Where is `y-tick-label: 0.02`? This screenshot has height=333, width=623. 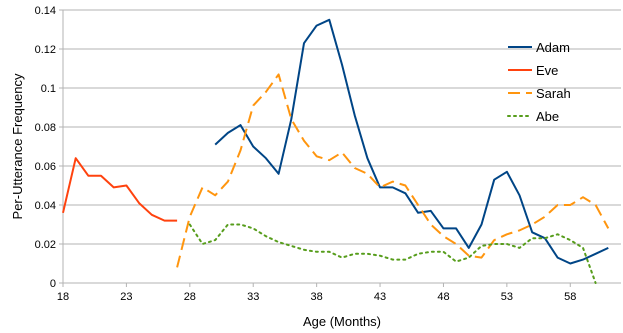
y-tick-label: 0.02 is located at coordinates (45, 245).